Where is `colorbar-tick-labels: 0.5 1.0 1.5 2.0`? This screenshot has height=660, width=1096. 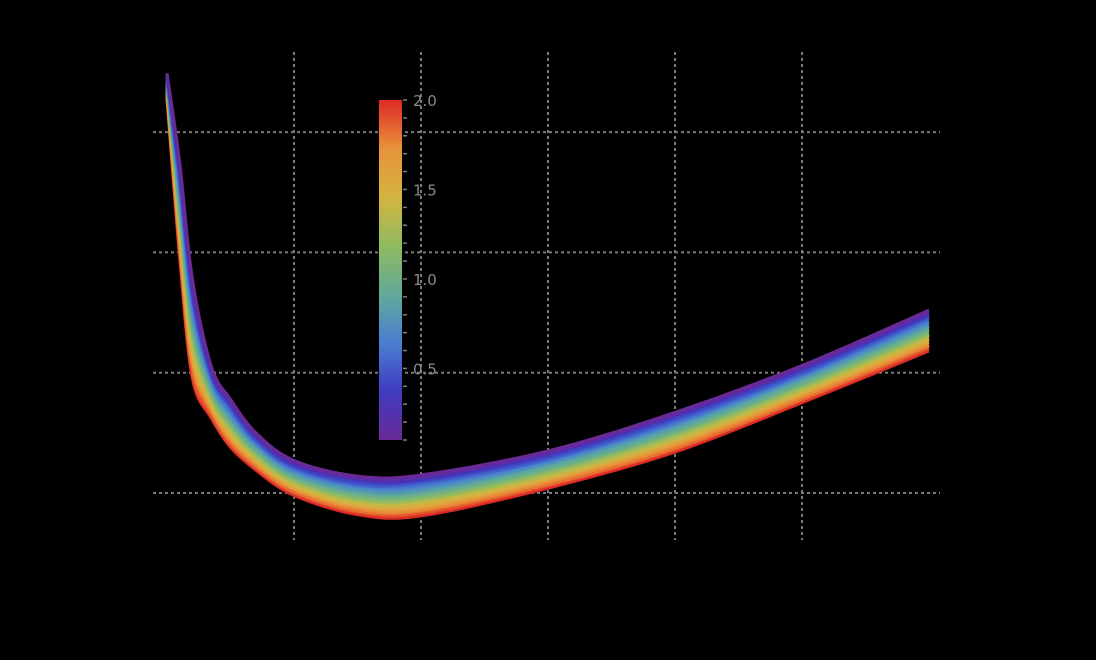
colorbar-tick-labels: 0.5 1.0 1.5 2.0 is located at coordinates (425, 235).